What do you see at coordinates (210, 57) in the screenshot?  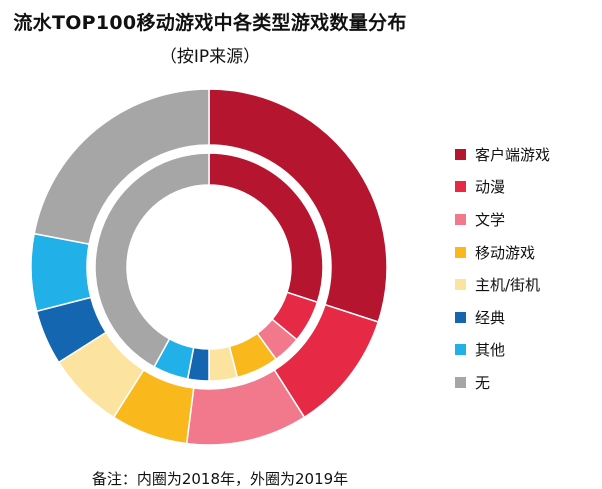 I see `chart-subtitle: （按IP来源）` at bounding box center [210, 57].